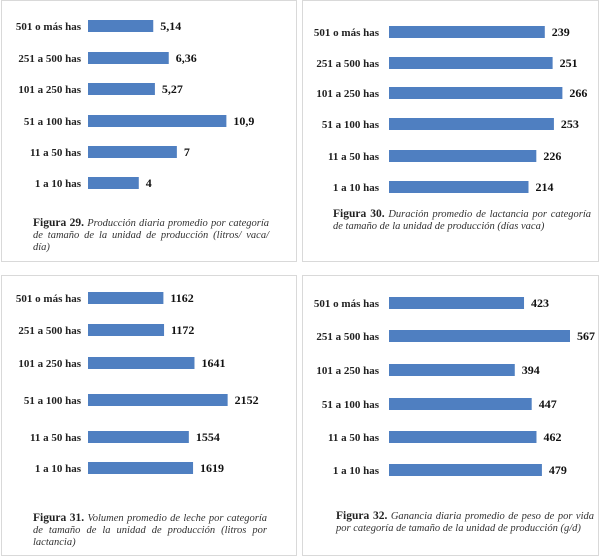 The width and height of the screenshot is (600, 559). Describe the element at coordinates (569, 63) in the screenshot. I see `value-label: 251` at that location.